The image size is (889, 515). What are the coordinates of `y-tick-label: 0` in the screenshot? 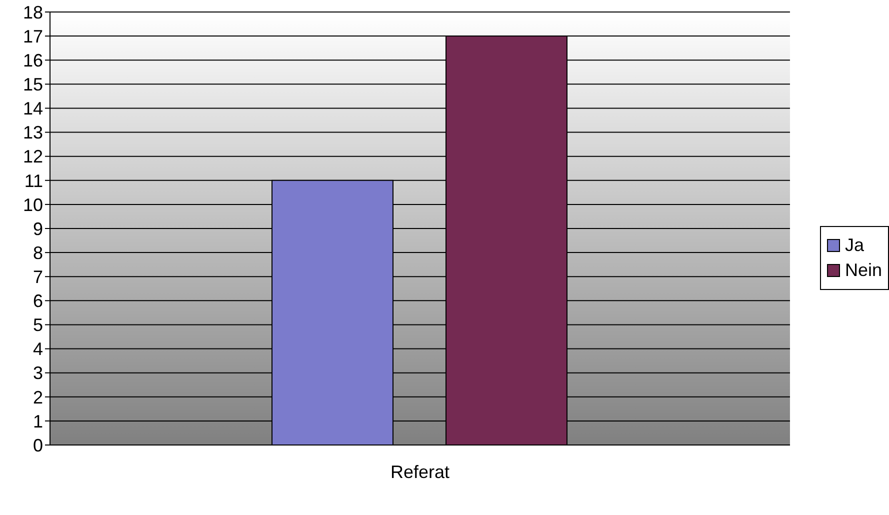 It's located at (37, 445).